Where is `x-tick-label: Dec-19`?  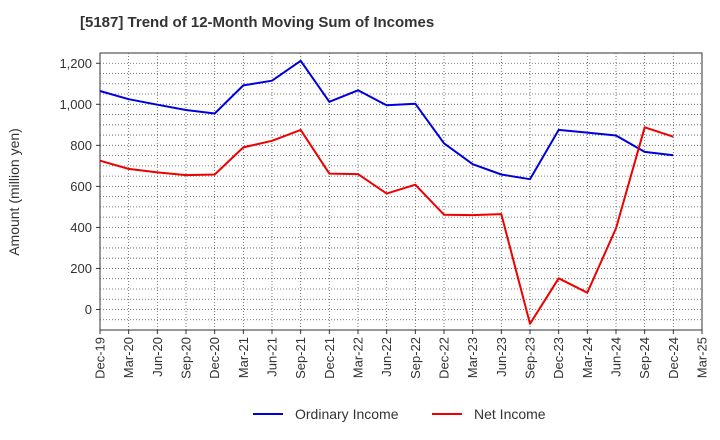 x-tick-label: Dec-19 is located at coordinates (100, 358).